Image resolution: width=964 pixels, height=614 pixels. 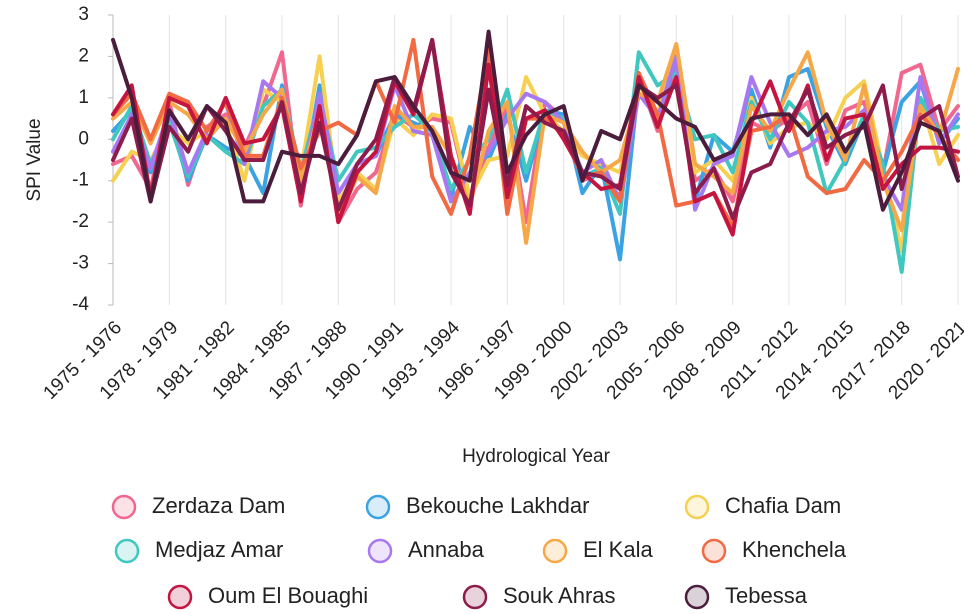 What do you see at coordinates (80, 221) in the screenshot?
I see `y-tick-label: -2` at bounding box center [80, 221].